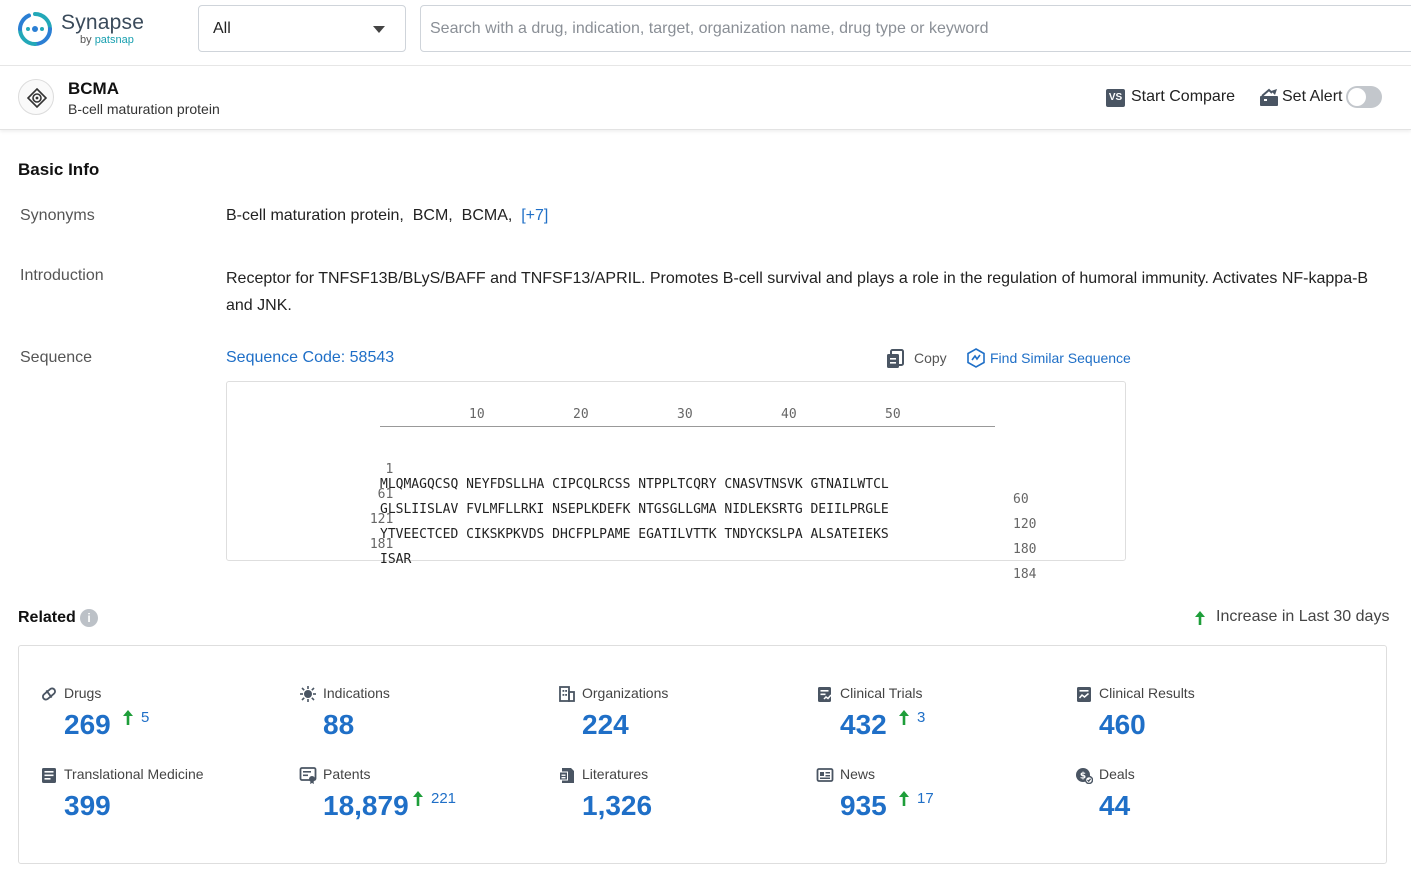 This screenshot has width=1411, height=880. I want to click on sequence-row-end: 60, so click(1021, 499).